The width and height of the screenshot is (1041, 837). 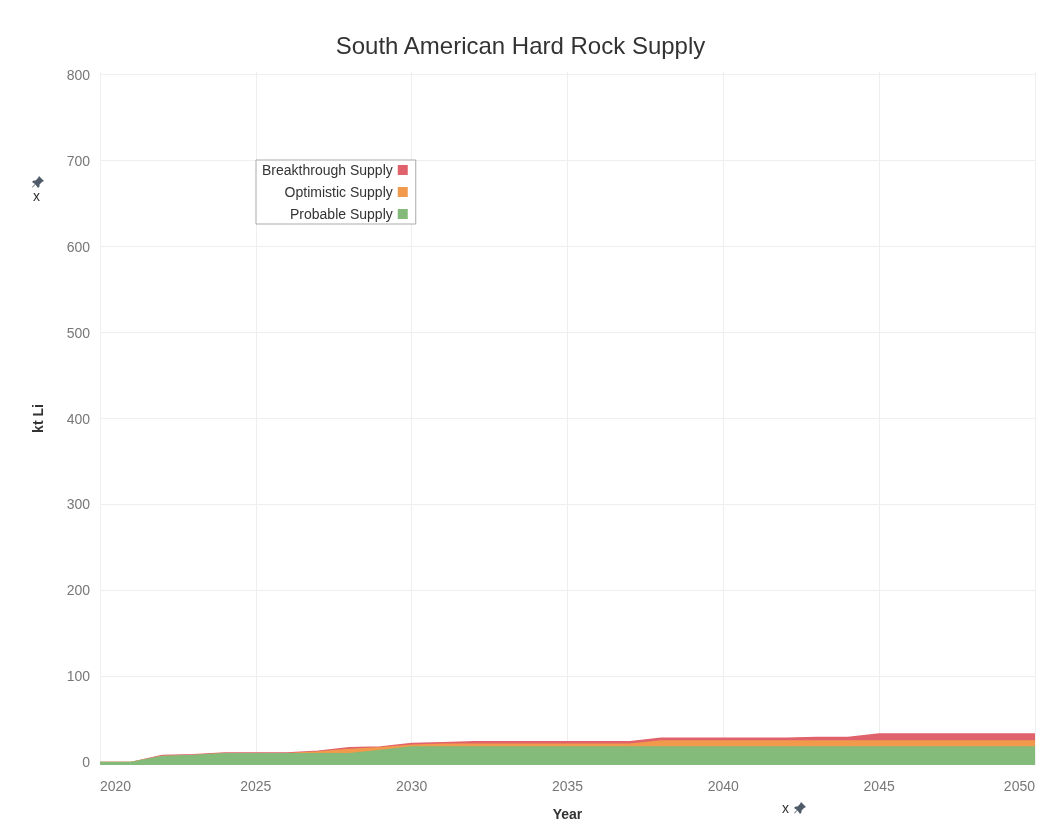 What do you see at coordinates (567, 786) in the screenshot?
I see `x-tick-label: 2035` at bounding box center [567, 786].